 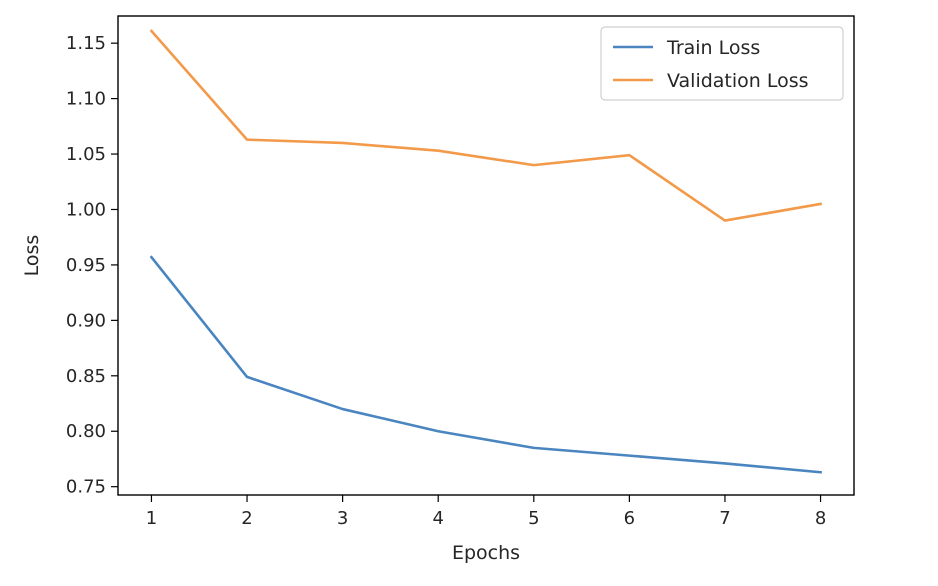 What do you see at coordinates (86, 487) in the screenshot?
I see `y-tick-label: 0.75` at bounding box center [86, 487].